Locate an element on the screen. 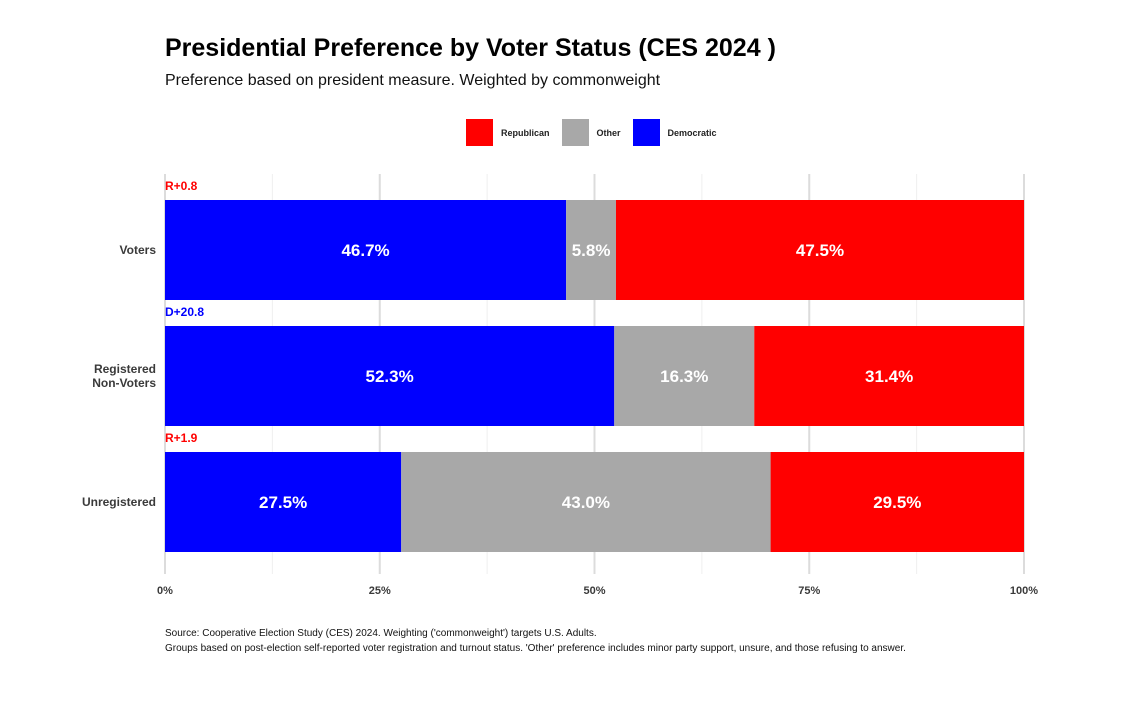  margin-annotation: R+1.9 is located at coordinates (181, 438).